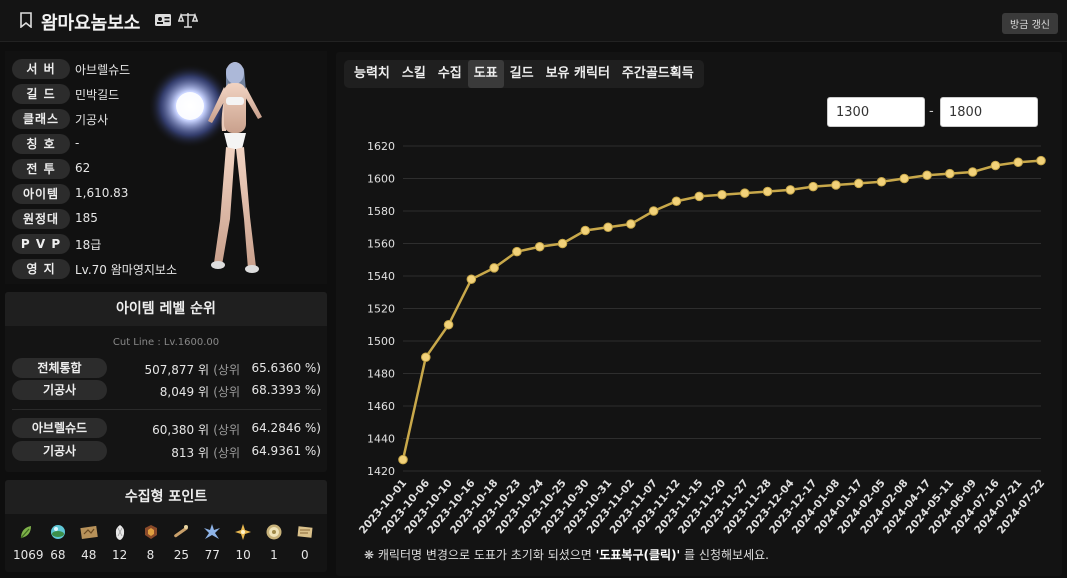 This screenshot has height=578, width=1067. What do you see at coordinates (286, 390) in the screenshot?
I see `rank-percent: 68.3393 %)` at bounding box center [286, 390].